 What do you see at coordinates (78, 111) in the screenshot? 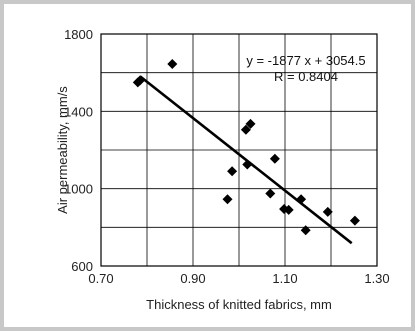
I see `y-tick-label: 1400` at bounding box center [78, 111].